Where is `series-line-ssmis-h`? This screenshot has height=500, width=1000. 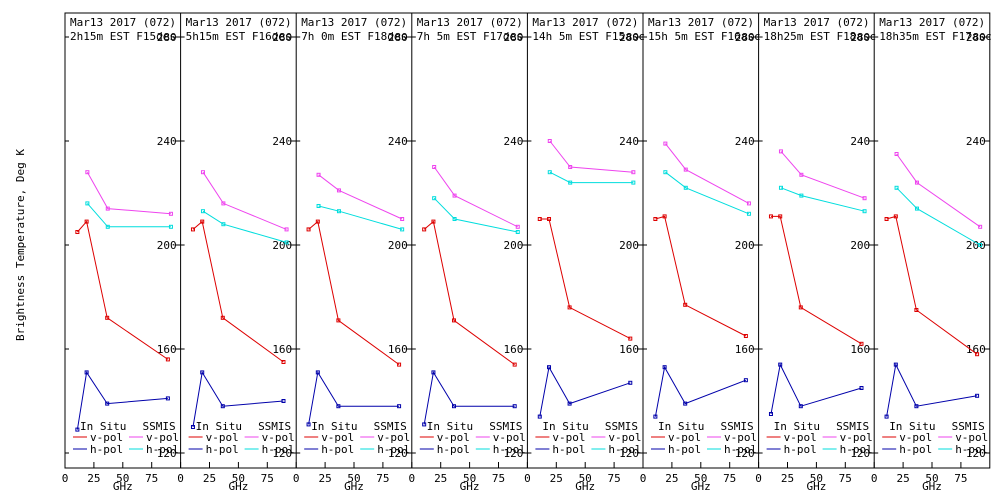
series-line-ssmis-h is located at coordinates (591, 177).